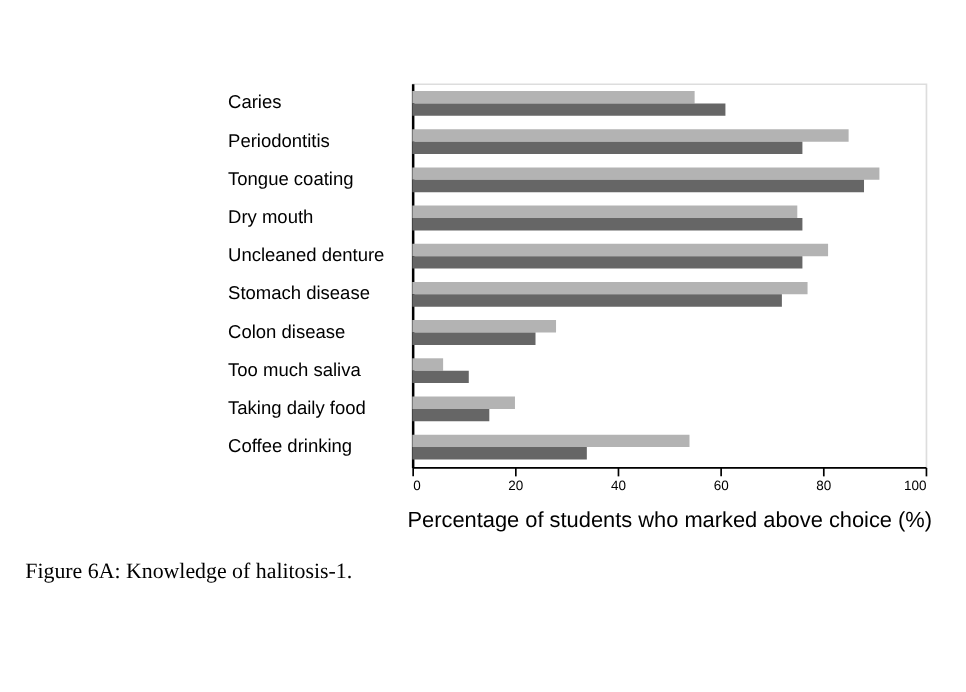  Describe the element at coordinates (271, 217) in the screenshot. I see `y-tick-label: Dry mouth` at that location.